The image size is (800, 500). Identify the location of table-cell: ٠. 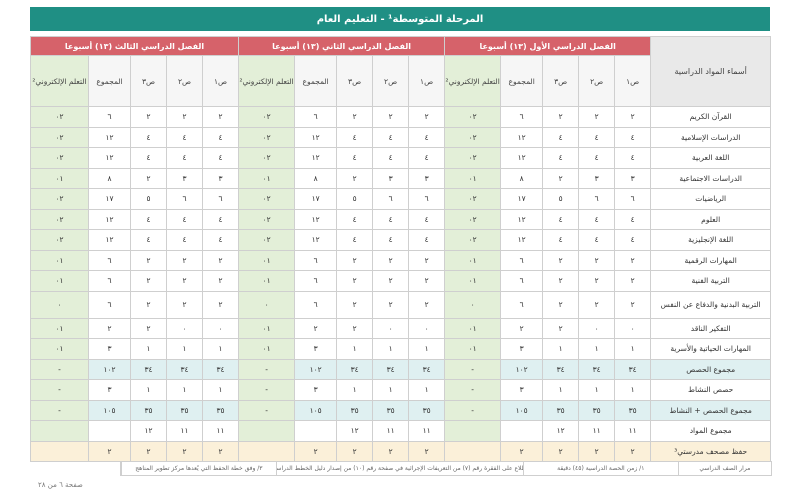
(59, 304).